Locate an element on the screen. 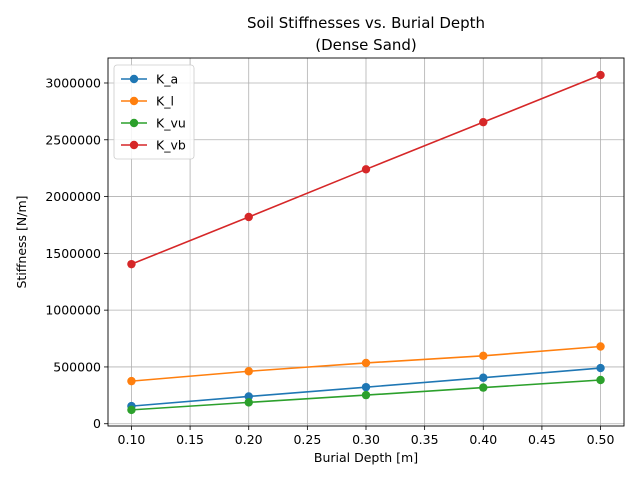 This screenshot has width=640, height=480. x-tick-label: 0.50 is located at coordinates (601, 439).